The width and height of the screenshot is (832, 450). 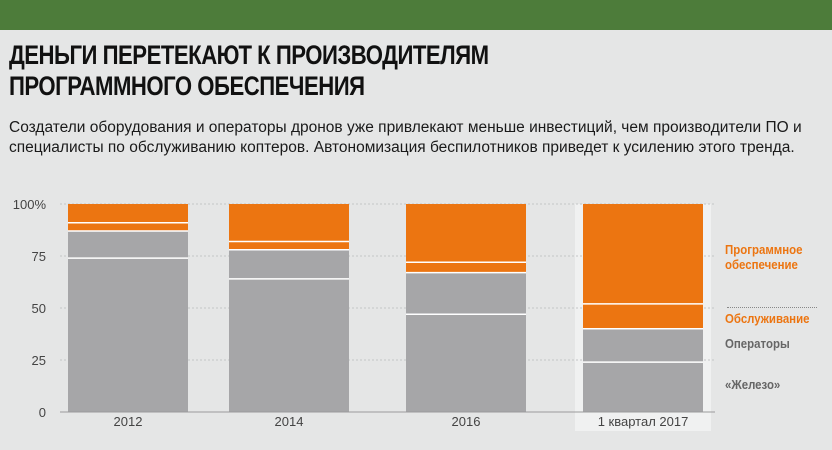 I want to click on y-tick-label: 25, so click(x=39, y=360).